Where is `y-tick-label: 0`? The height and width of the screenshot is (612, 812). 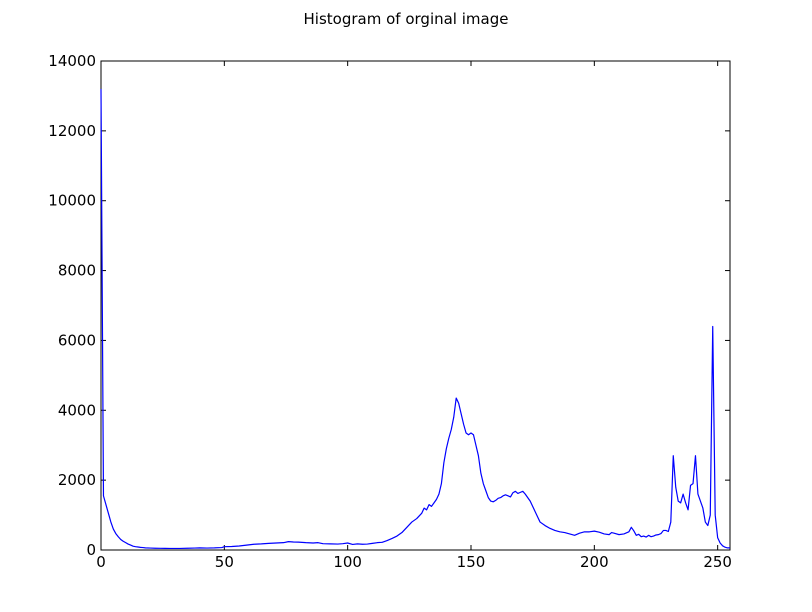 y-tick-label: 0 is located at coordinates (91, 550).